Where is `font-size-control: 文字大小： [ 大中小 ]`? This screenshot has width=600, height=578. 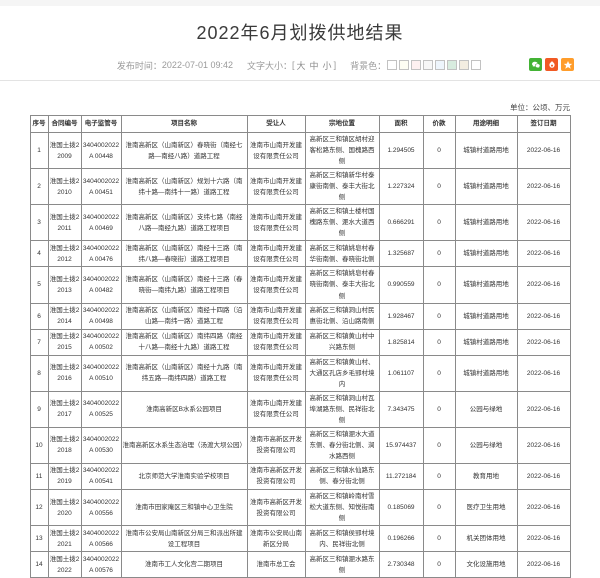
font-size-control: 文字大小： [ 大中小 ] is located at coordinates (291, 65).